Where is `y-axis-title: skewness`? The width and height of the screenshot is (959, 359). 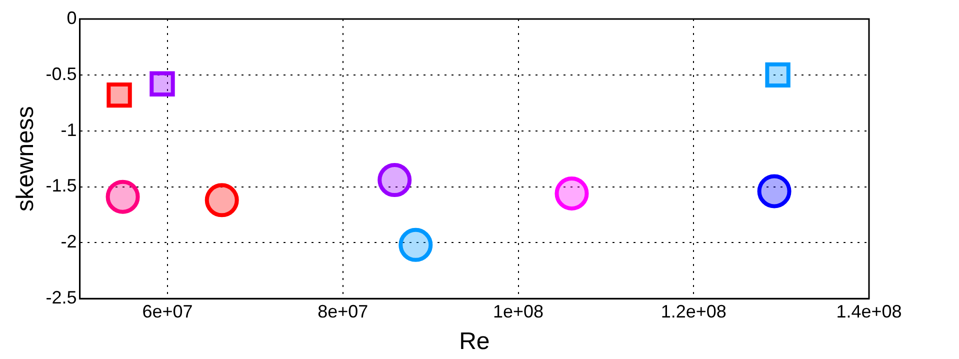 y-axis-title: skewness is located at coordinates (26, 159).